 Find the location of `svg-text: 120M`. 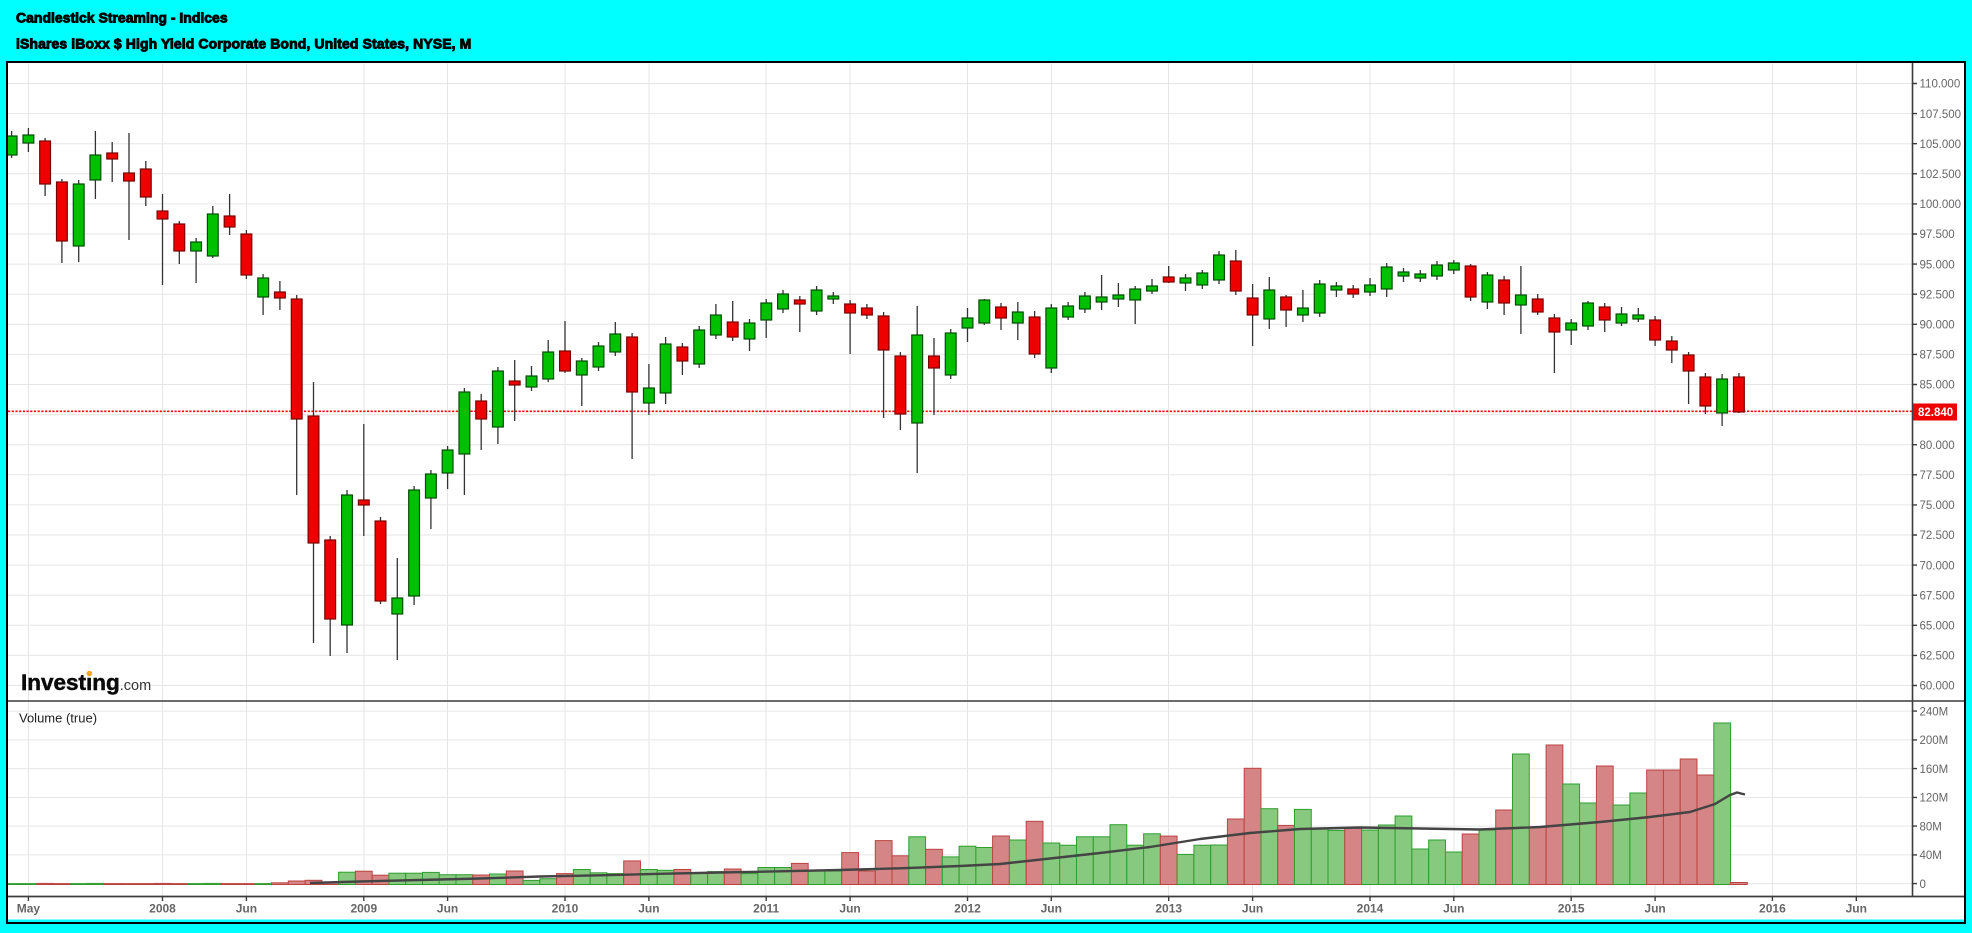

svg-text: 120M is located at coordinates (1934, 799).